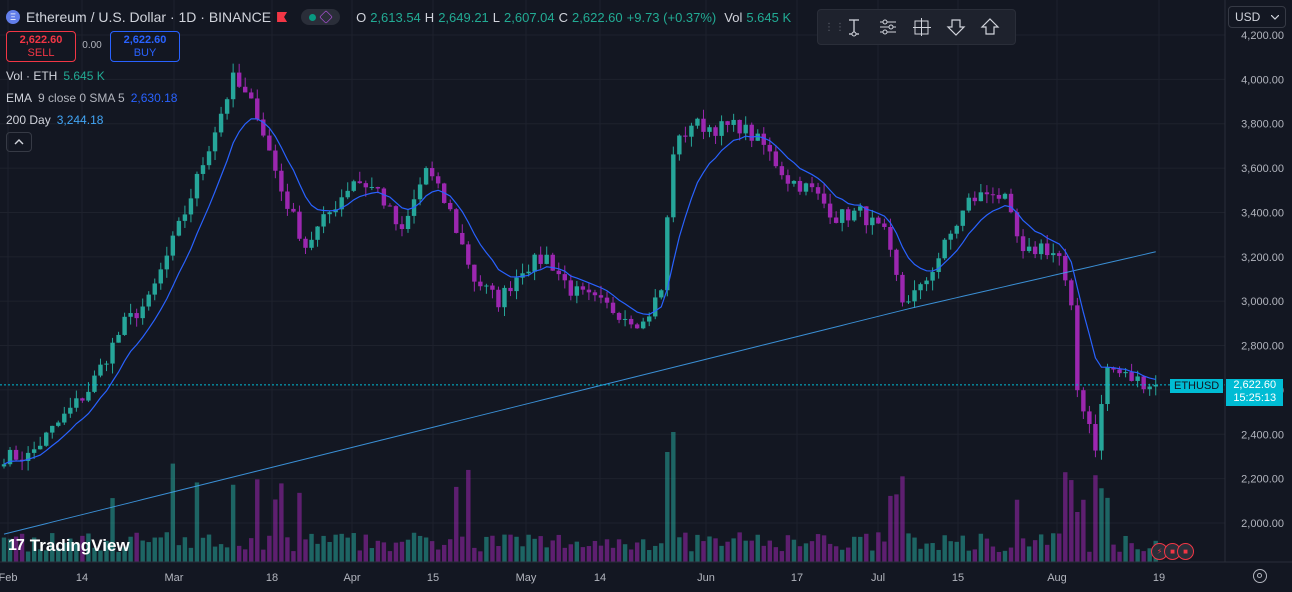 The width and height of the screenshot is (1292, 592). Describe the element at coordinates (55, 76) in the screenshot. I see `indicator-volume: Vol · ETH 5.645 K` at that location.